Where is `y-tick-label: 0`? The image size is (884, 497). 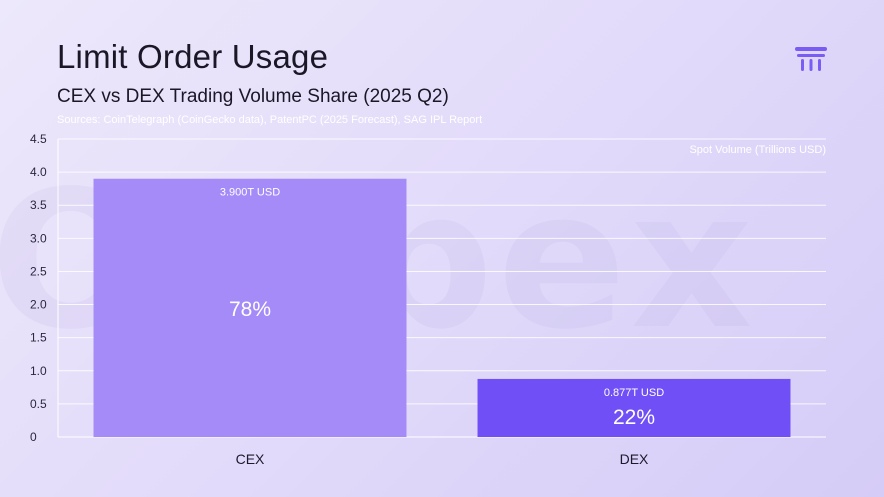 y-tick-label: 0 is located at coordinates (33, 437).